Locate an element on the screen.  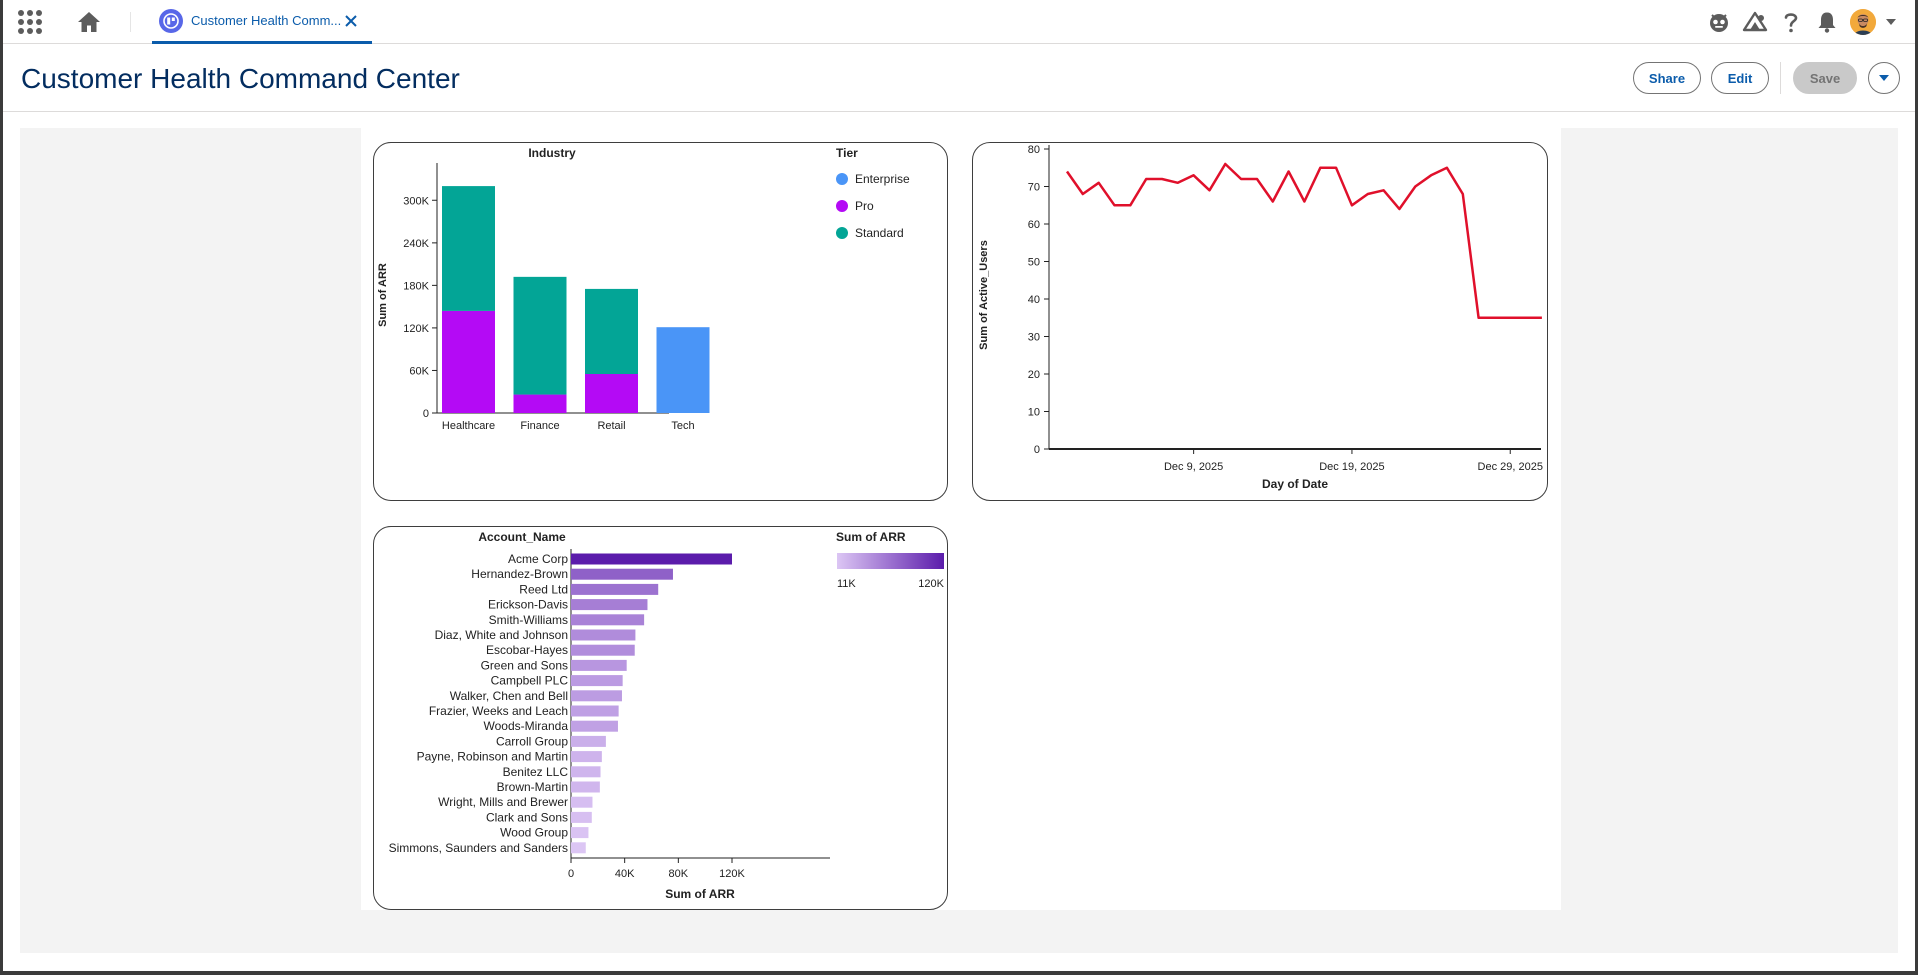
x-tick-label: 40K is located at coordinates (625, 874).